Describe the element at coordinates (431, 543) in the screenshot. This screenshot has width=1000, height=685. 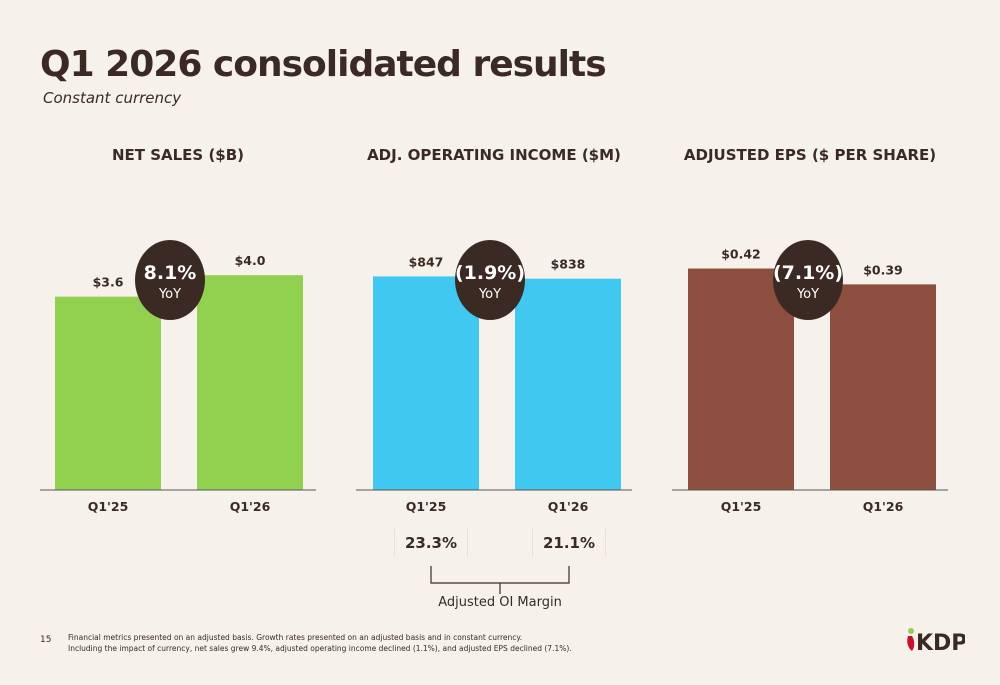
I see `oi-margin-q1-25: 23.3%` at that location.